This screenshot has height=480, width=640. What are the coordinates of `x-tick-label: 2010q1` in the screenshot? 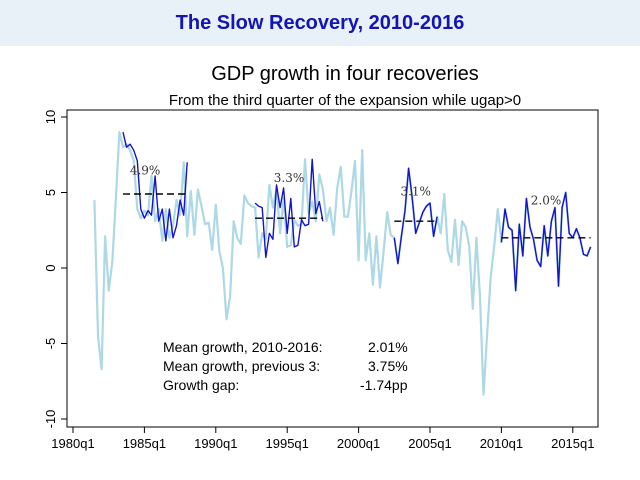 It's located at (501, 443).